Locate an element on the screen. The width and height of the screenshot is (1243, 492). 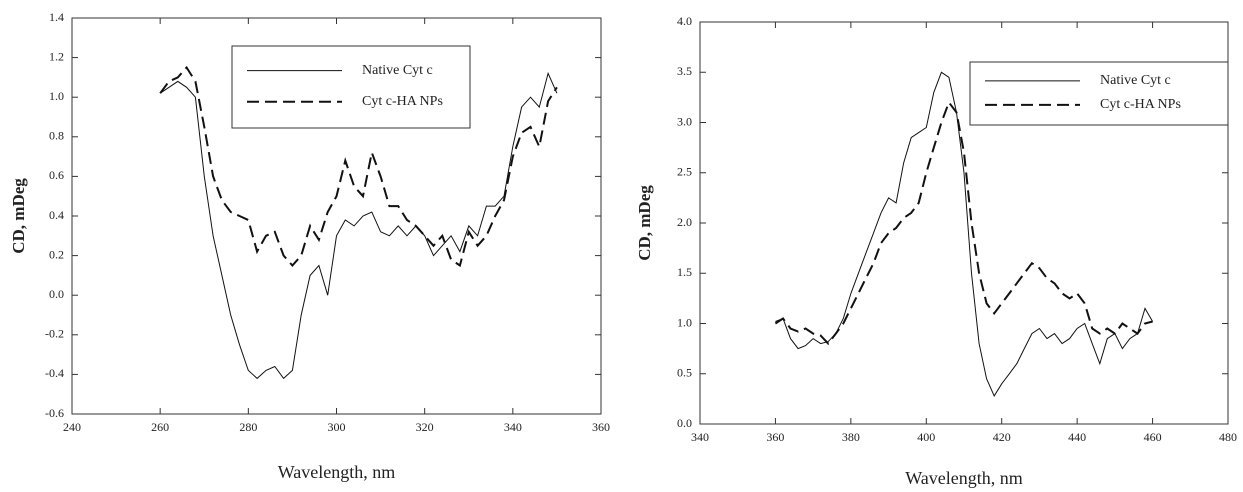
y-tick-label: 0.8 is located at coordinates (56, 136).